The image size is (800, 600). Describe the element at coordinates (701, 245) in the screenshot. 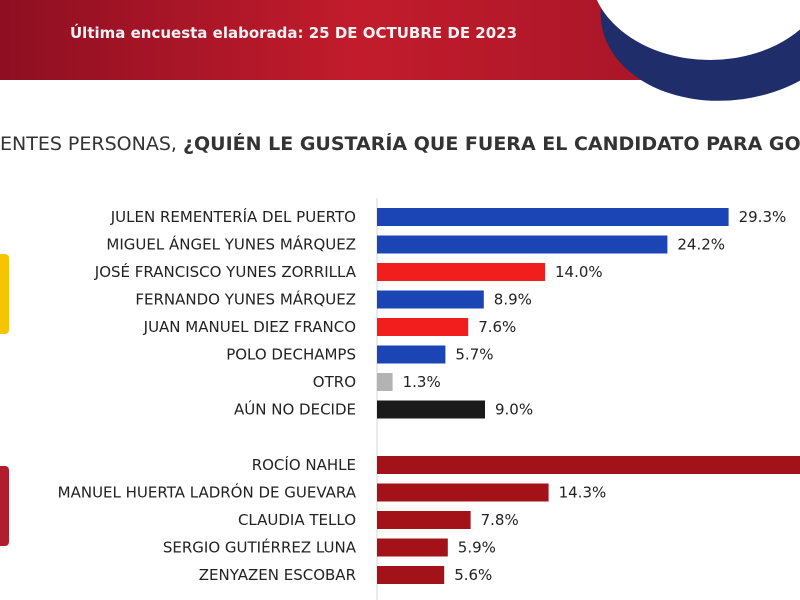

I see `value-label-0-1: 24.2%` at that location.